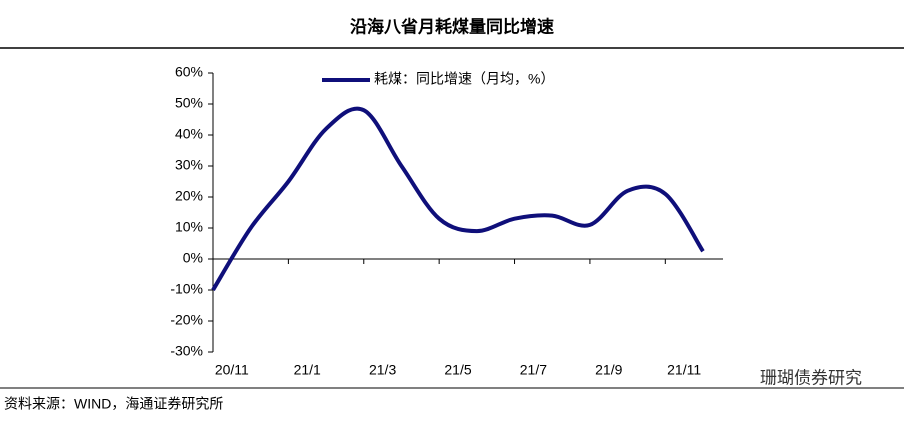 The width and height of the screenshot is (904, 424). I want to click on y-tick-label: 60%, so click(189, 72).